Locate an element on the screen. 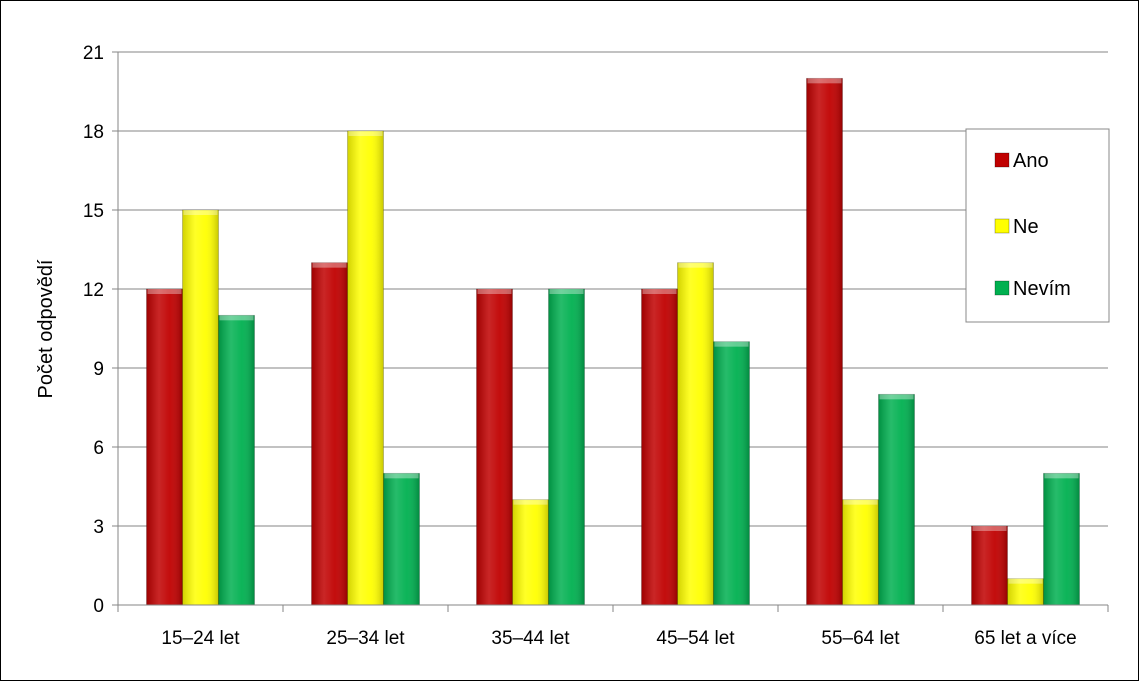  x-tick-label: 15–24 let is located at coordinates (200, 638).